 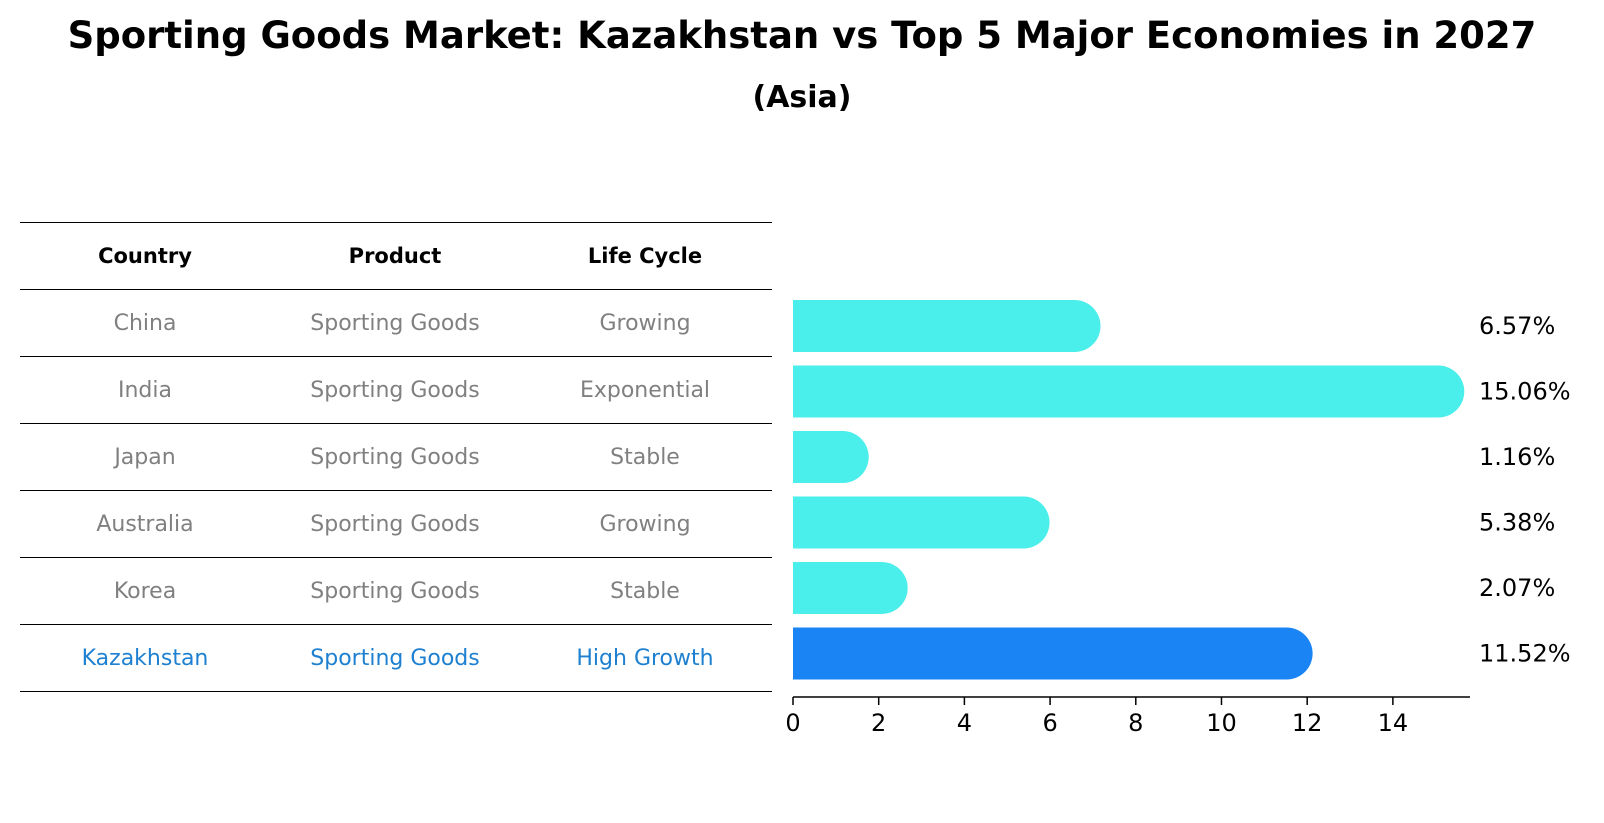 What do you see at coordinates (1393, 723) in the screenshot?
I see `x-tick-label: 14` at bounding box center [1393, 723].